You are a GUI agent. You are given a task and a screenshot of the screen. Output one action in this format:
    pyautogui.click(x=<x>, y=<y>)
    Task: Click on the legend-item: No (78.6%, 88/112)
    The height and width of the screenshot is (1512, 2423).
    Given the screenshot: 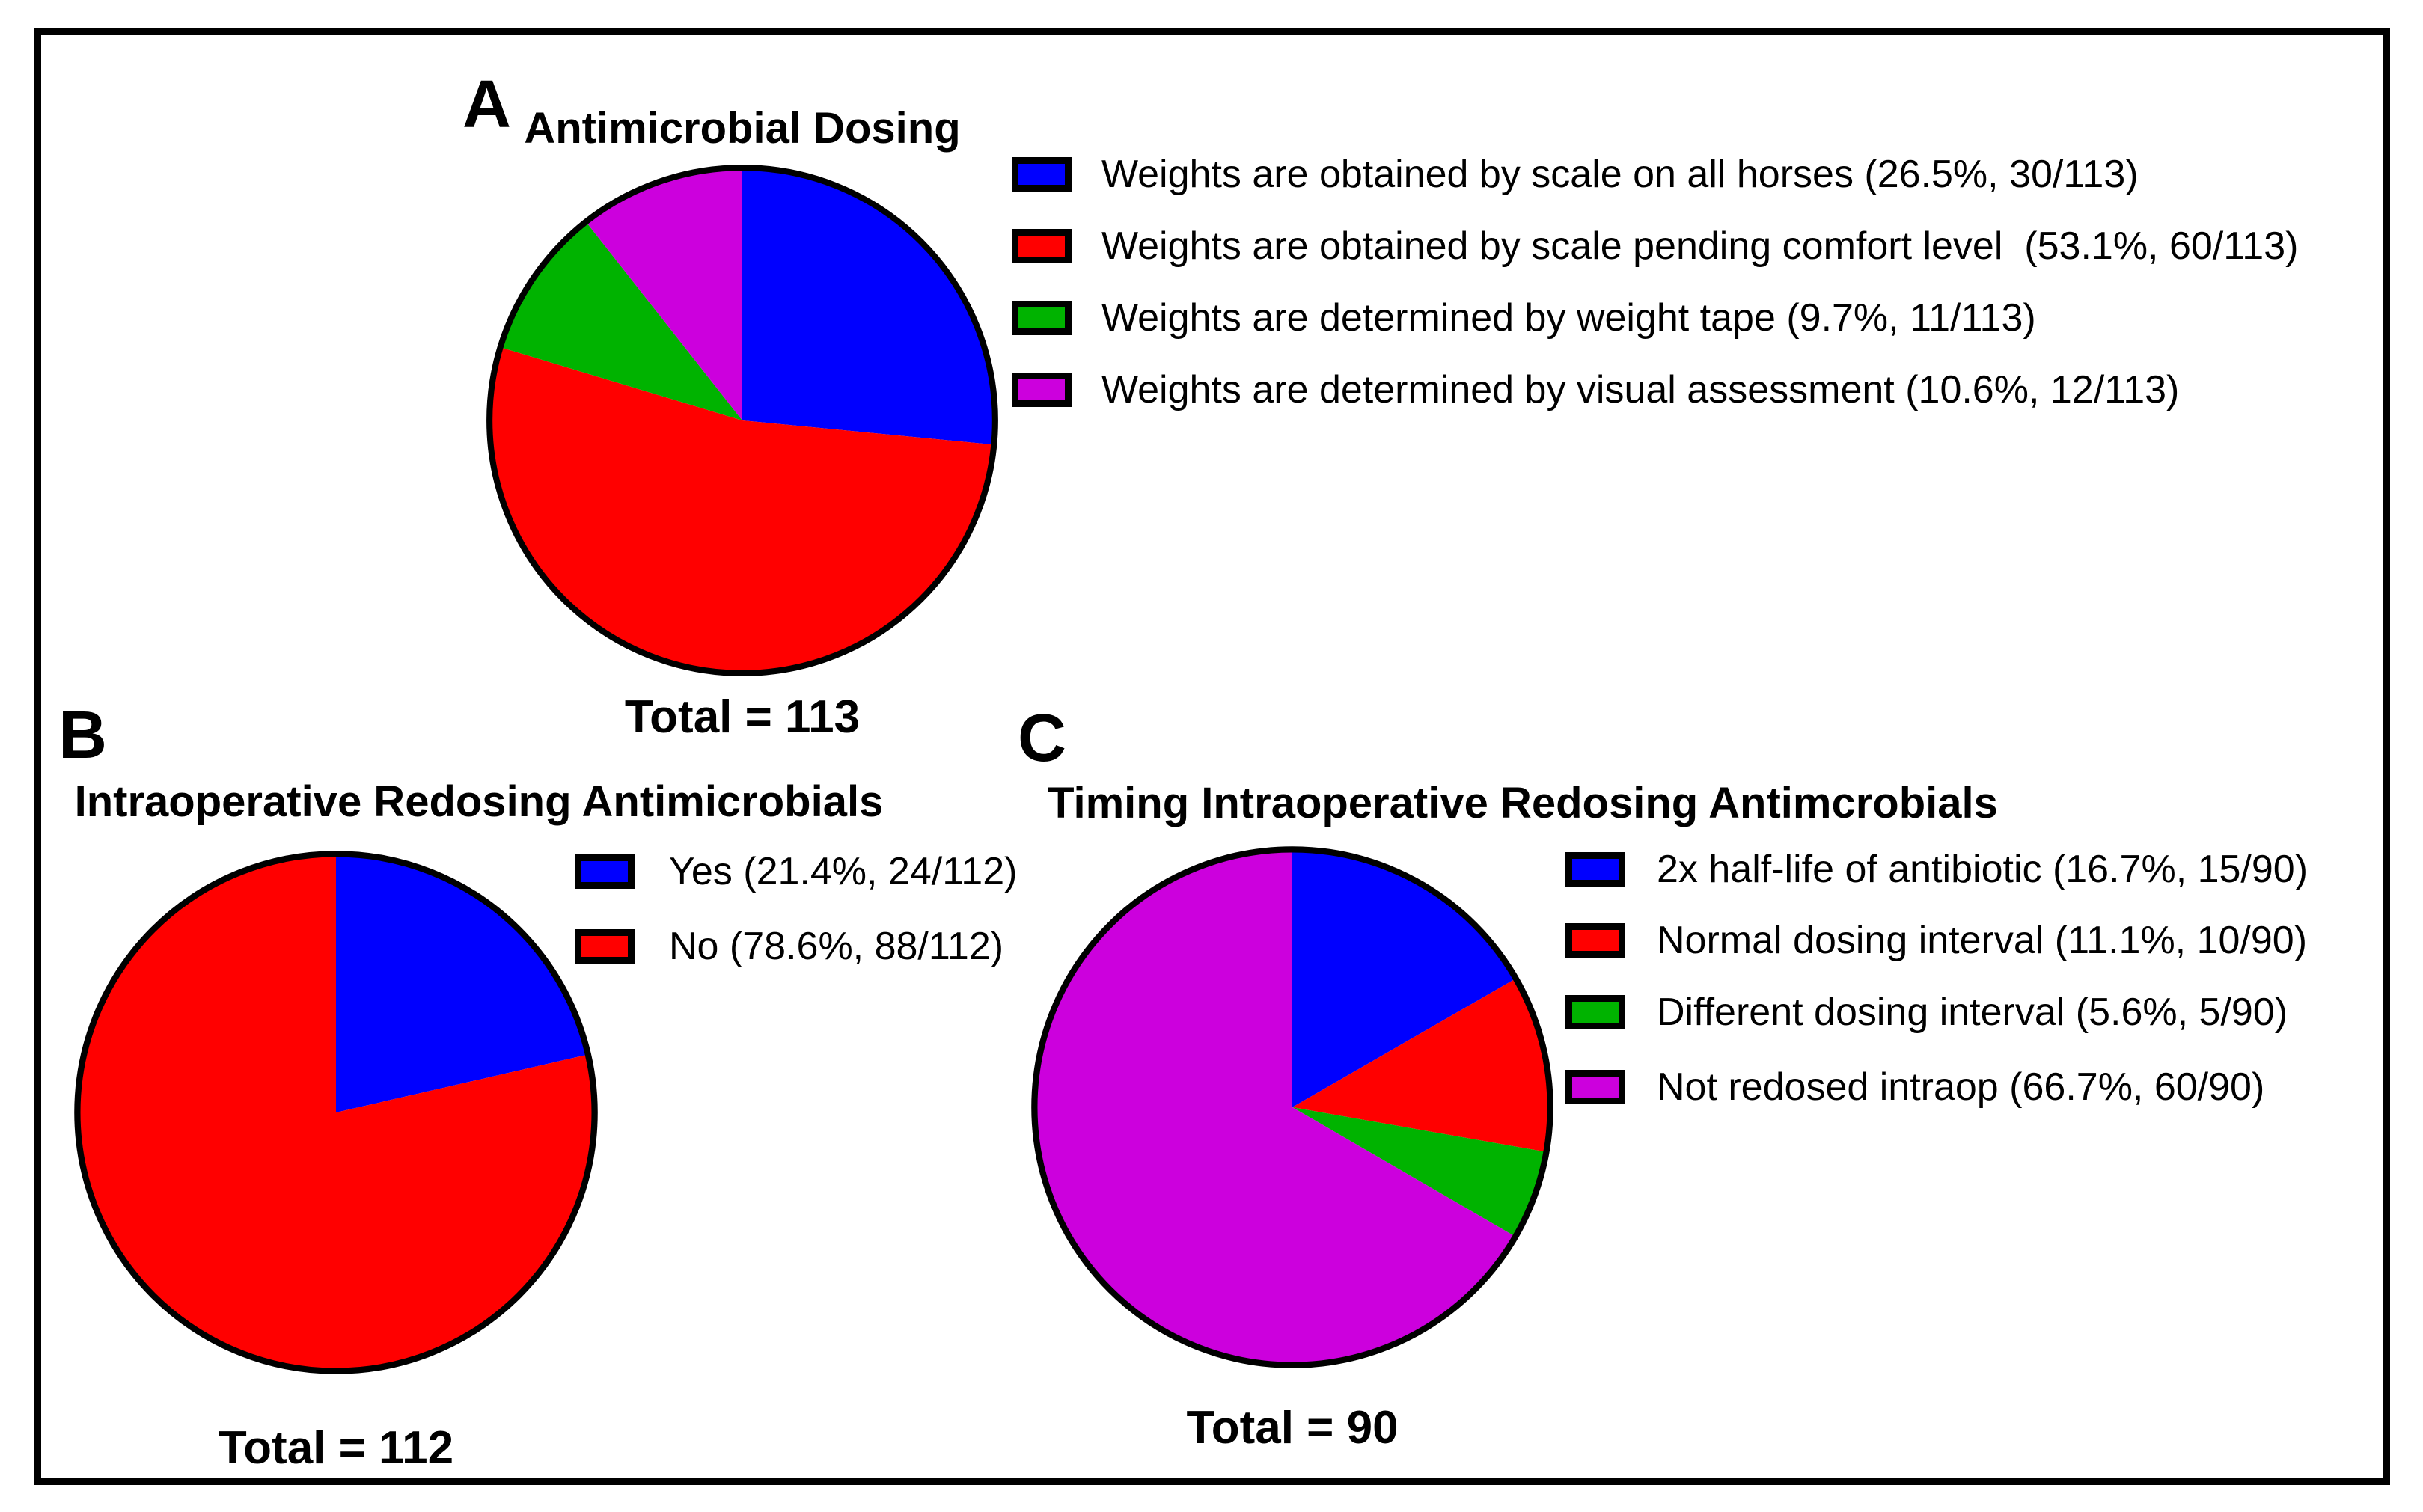 What is the action you would take?
    pyautogui.click(x=789, y=946)
    